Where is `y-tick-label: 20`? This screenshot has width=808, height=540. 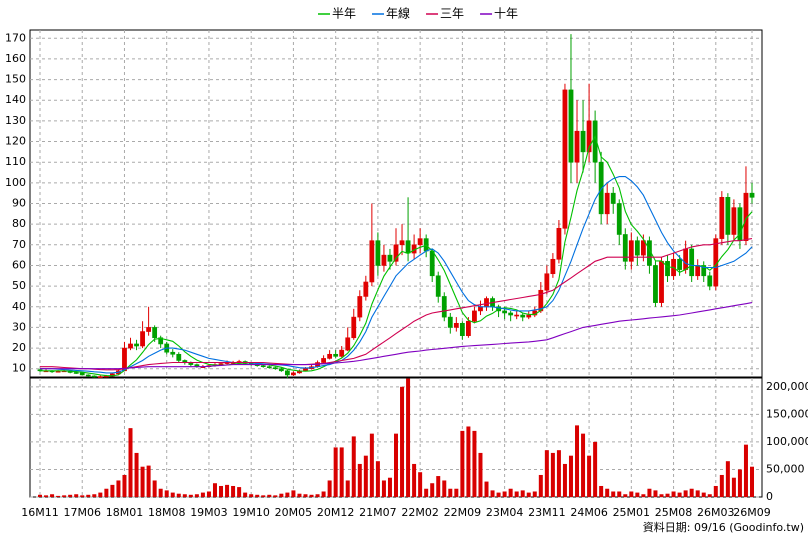 y-tick-label: 20 is located at coordinates (19, 347).